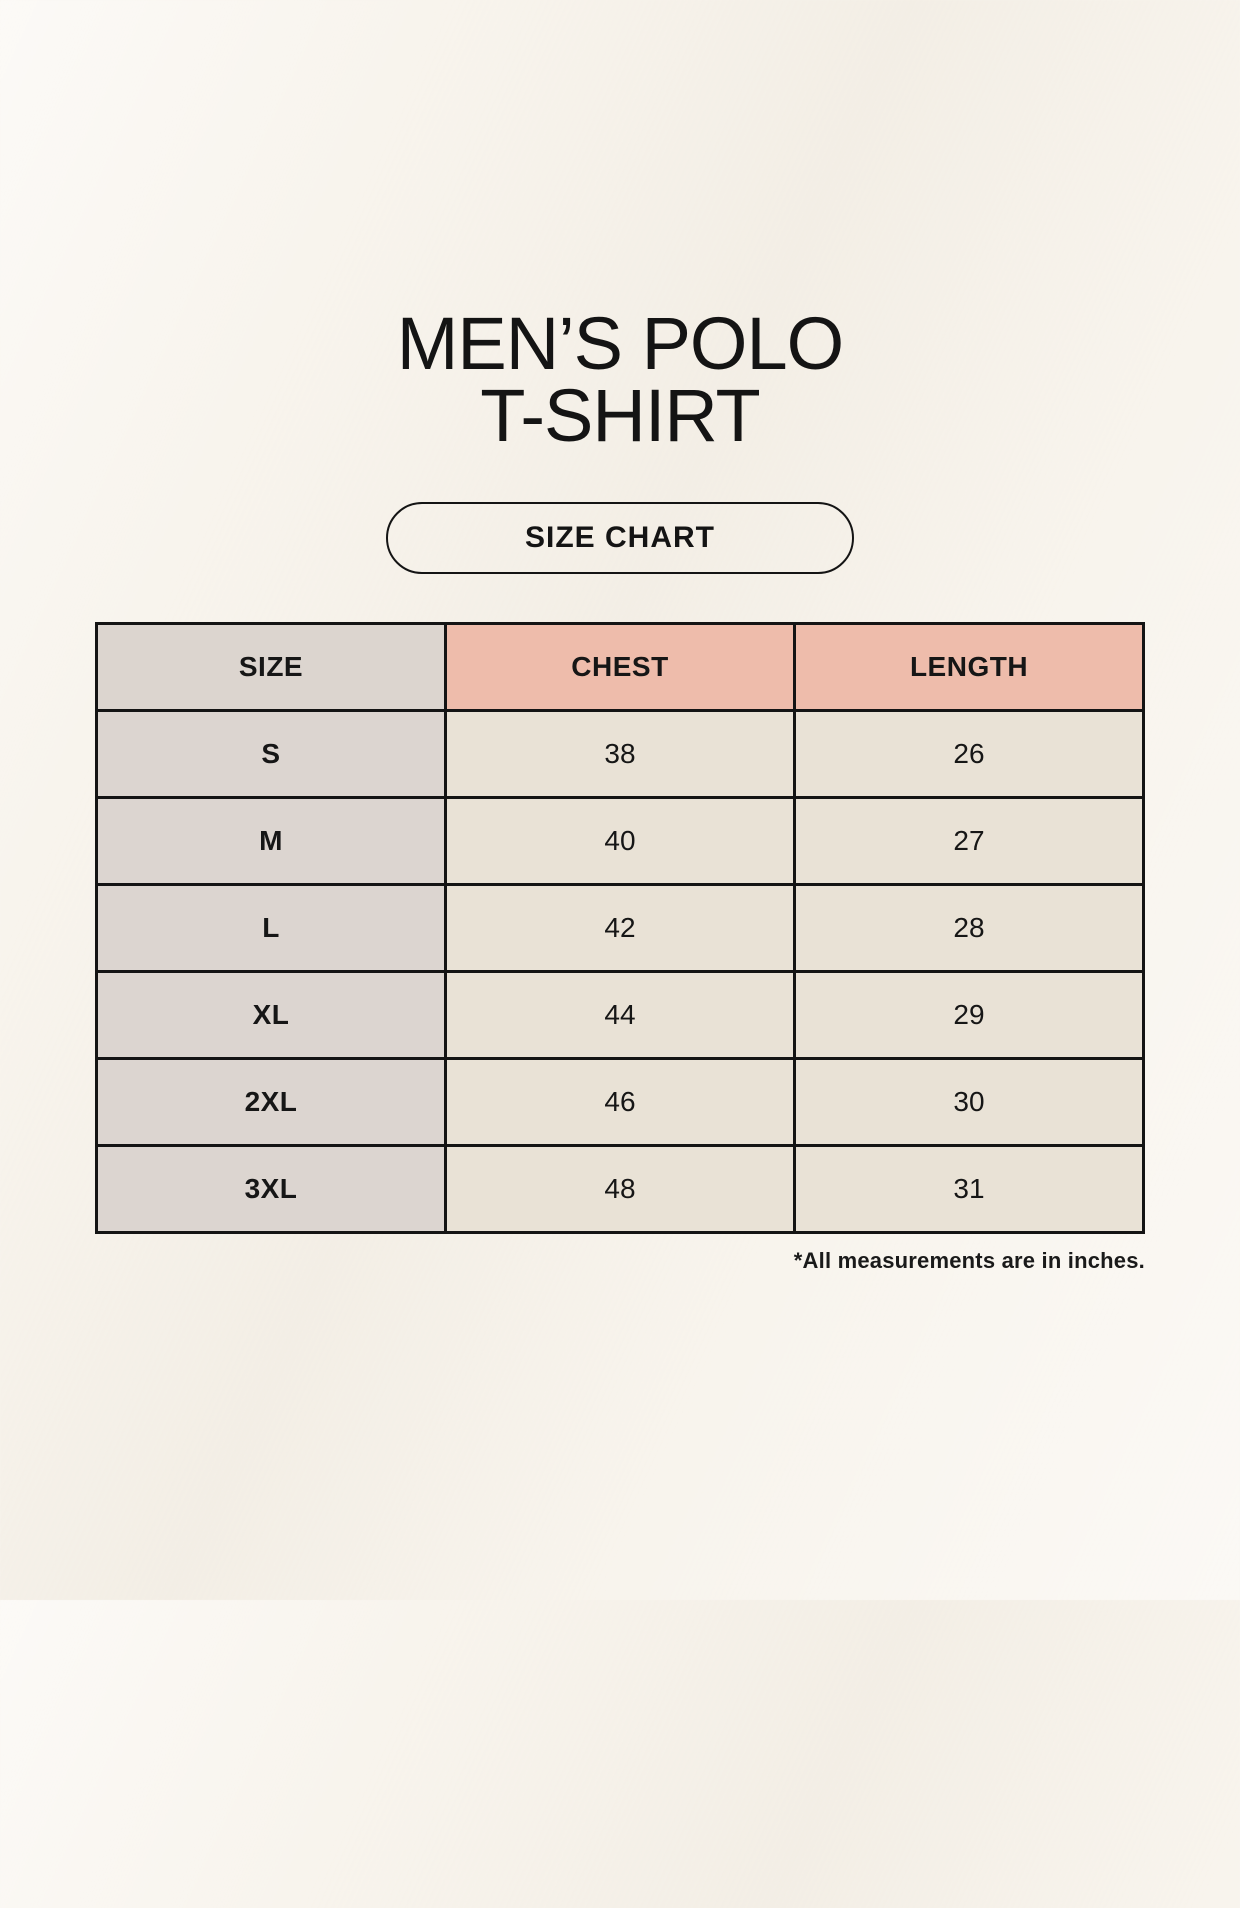 Image resolution: width=1240 pixels, height=1908 pixels. Describe the element at coordinates (969, 841) in the screenshot. I see `length-value: 27` at that location.